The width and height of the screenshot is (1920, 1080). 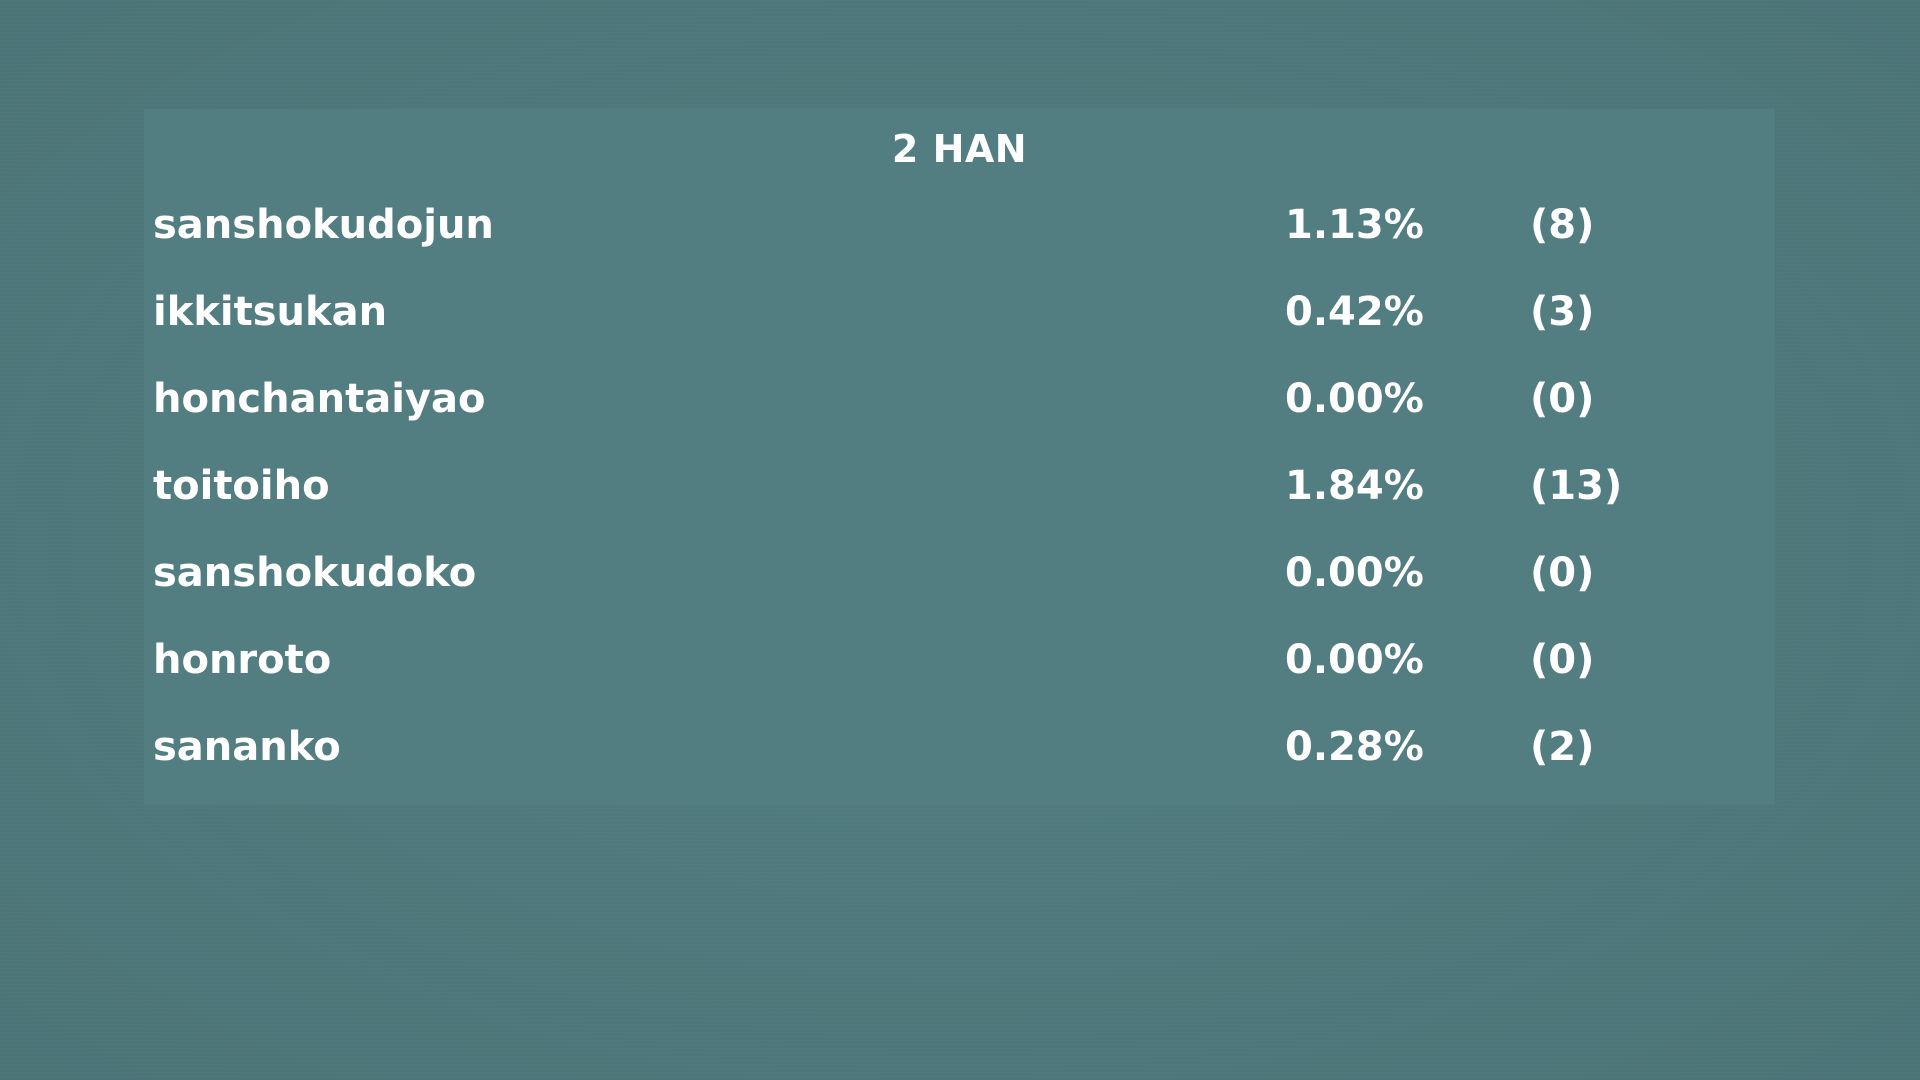 What do you see at coordinates (1576, 486) in the screenshot?
I see `yaku-count: (13)` at bounding box center [1576, 486].